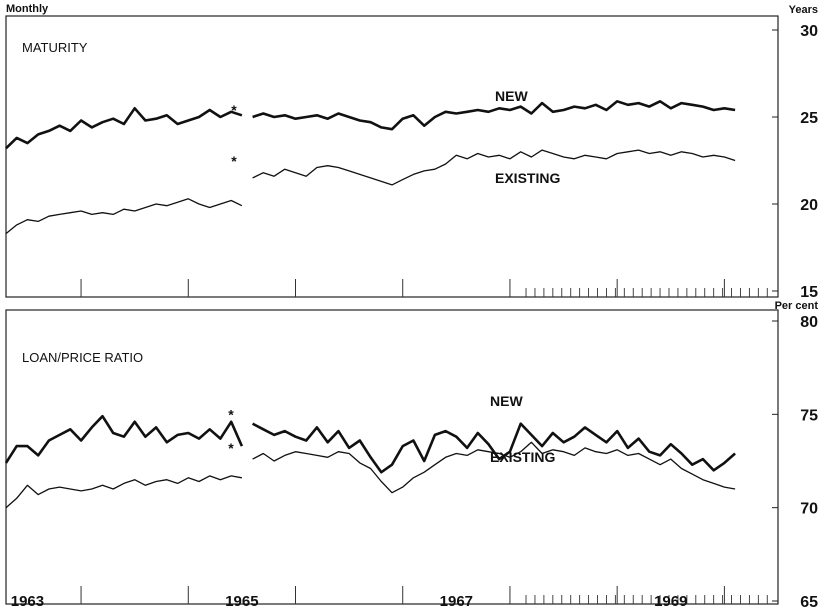 The image size is (825, 608). I want to click on y-tick-label: 80, so click(809, 322).